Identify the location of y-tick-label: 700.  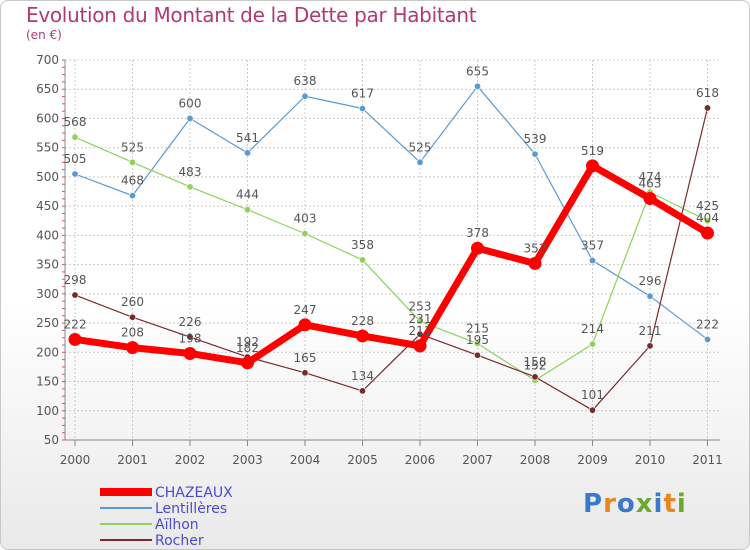
(47, 60).